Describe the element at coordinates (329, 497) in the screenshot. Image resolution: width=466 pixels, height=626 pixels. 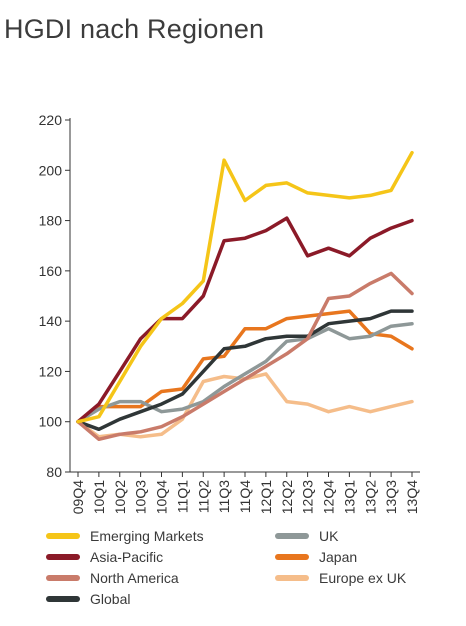
I see `x-tick-label: 12Q4` at that location.